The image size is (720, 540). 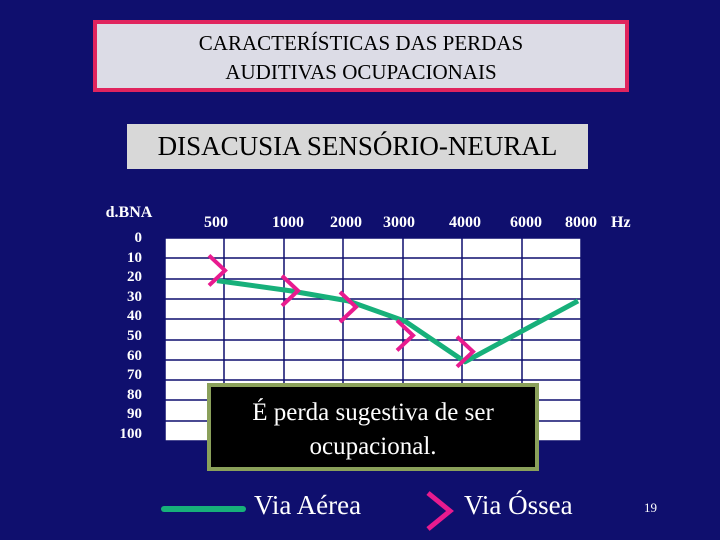 I want to click on y-tick-label: 80, so click(x=134, y=394).